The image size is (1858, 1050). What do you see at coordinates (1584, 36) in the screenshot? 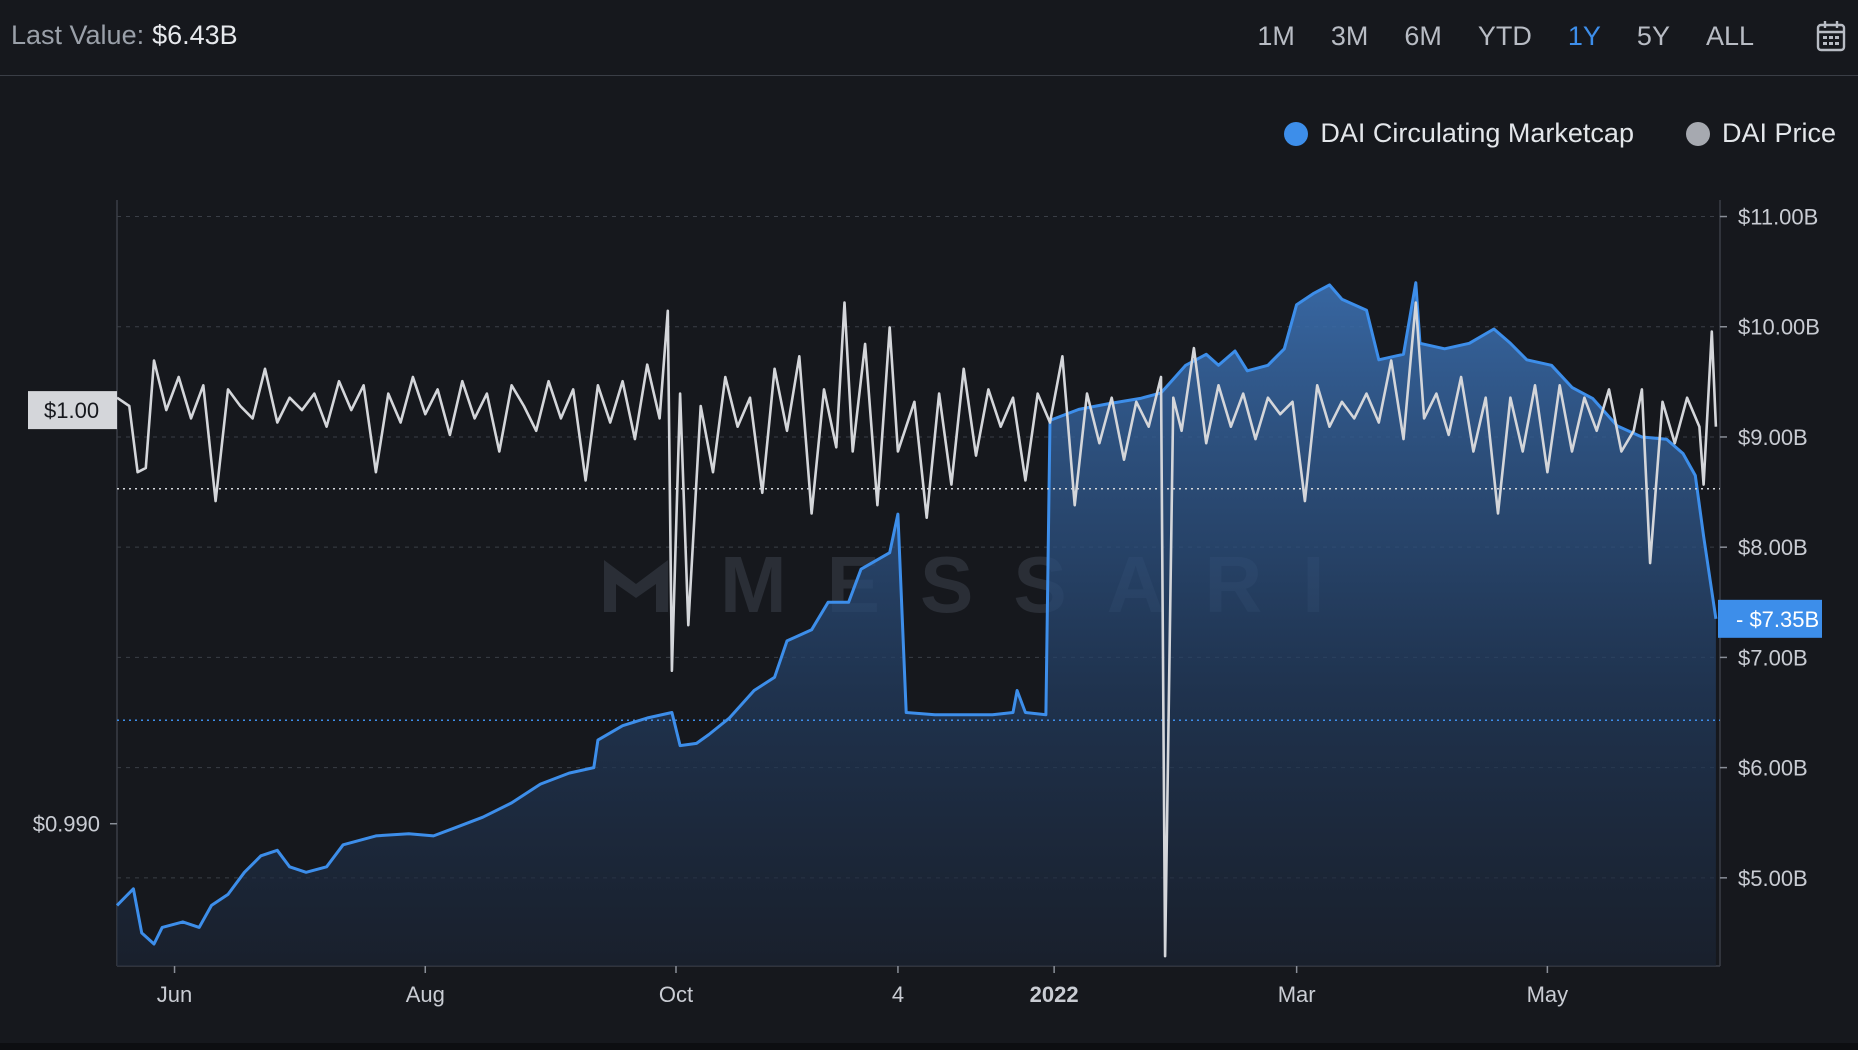
I see `range-button-1y: 1Y` at bounding box center [1584, 36].